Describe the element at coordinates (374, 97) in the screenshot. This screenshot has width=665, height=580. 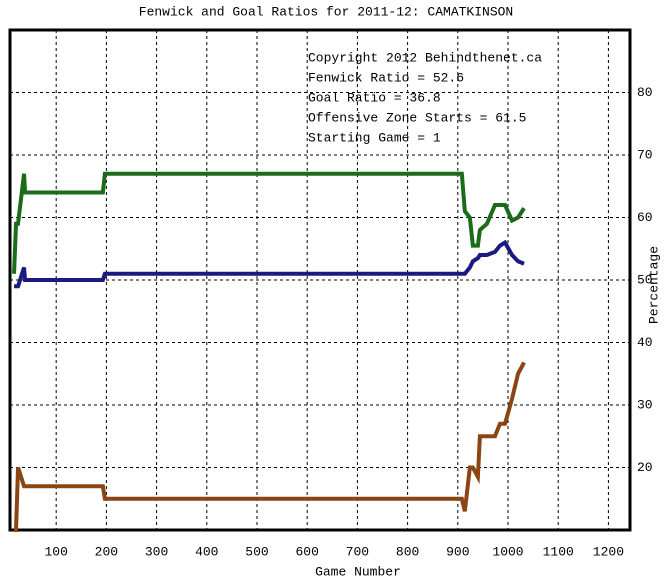
I see `annotation: Goal Ratio = 36.8` at that location.